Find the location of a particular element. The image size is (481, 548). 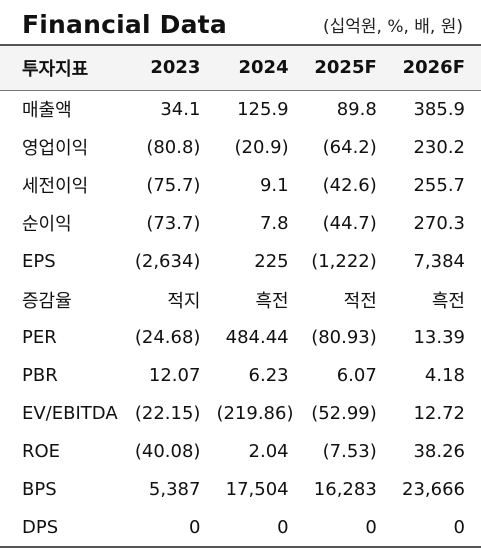

header-2023: 2023 is located at coordinates (172, 67).